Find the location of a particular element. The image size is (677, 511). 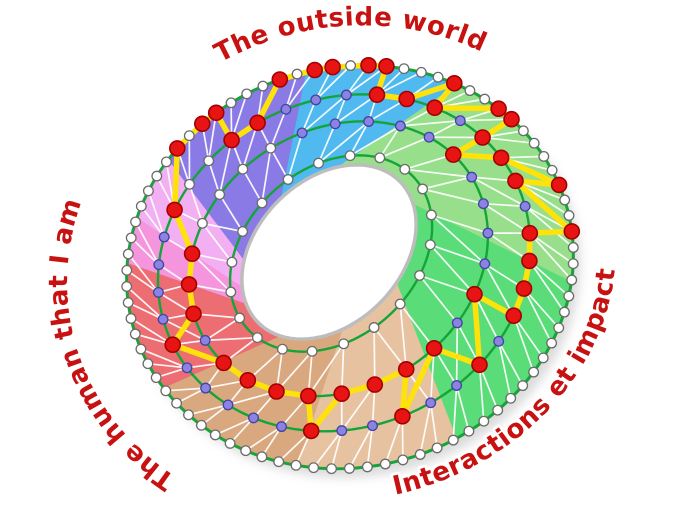

ring-outline is located at coordinates (331, 253).